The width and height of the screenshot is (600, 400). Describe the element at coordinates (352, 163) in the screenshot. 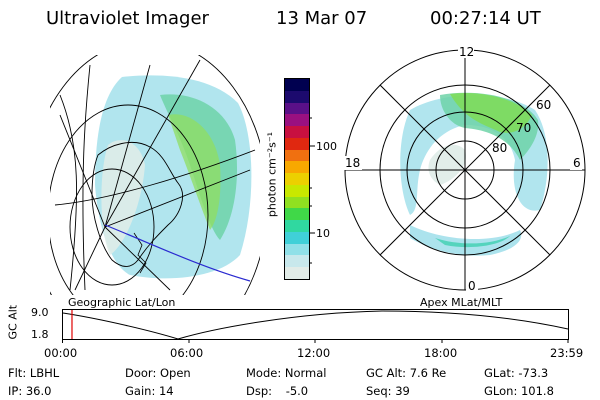

I see `mlt-label-18: 18` at that location.